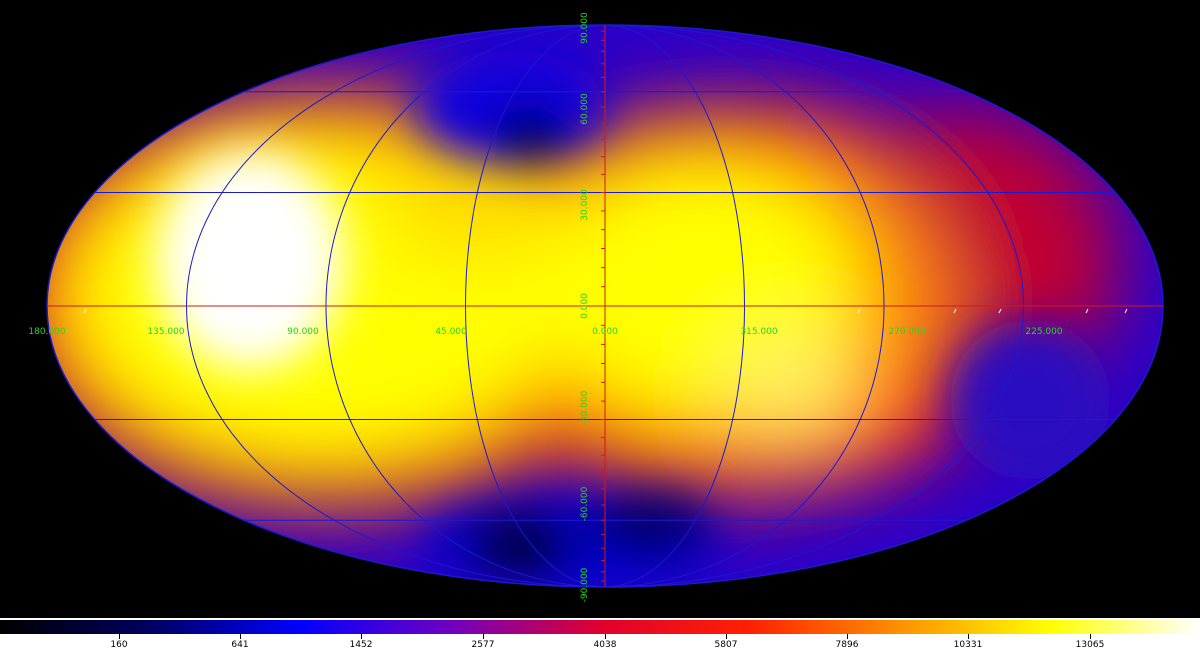 The width and height of the screenshot is (1200, 656). Describe the element at coordinates (847, 645) in the screenshot. I see `colorbar-tick-label: 7896` at that location.